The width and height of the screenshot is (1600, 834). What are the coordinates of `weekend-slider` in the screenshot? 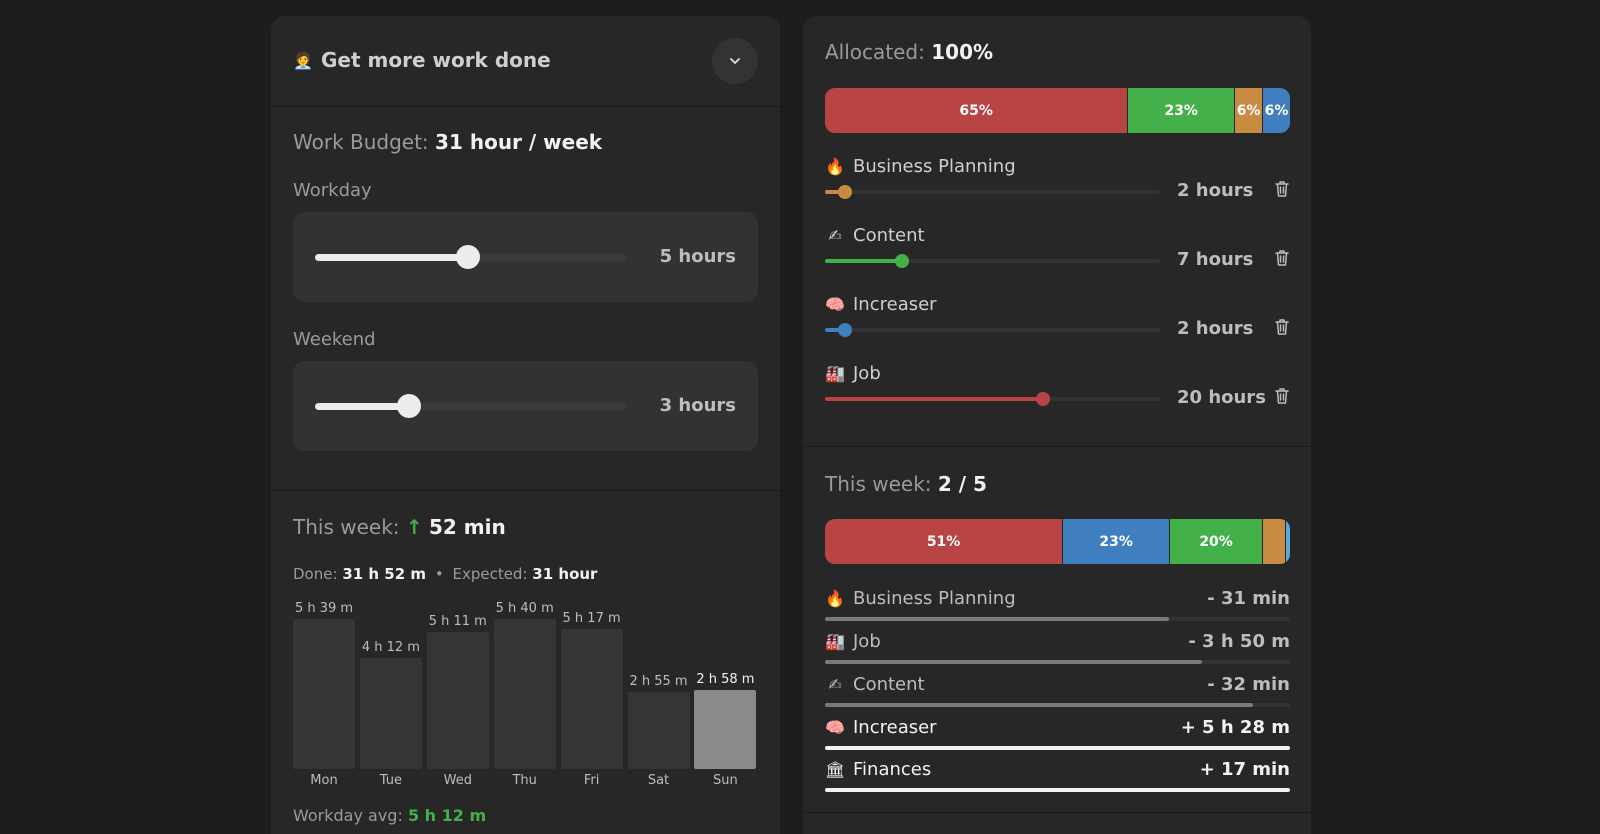 It's located at (471, 406).